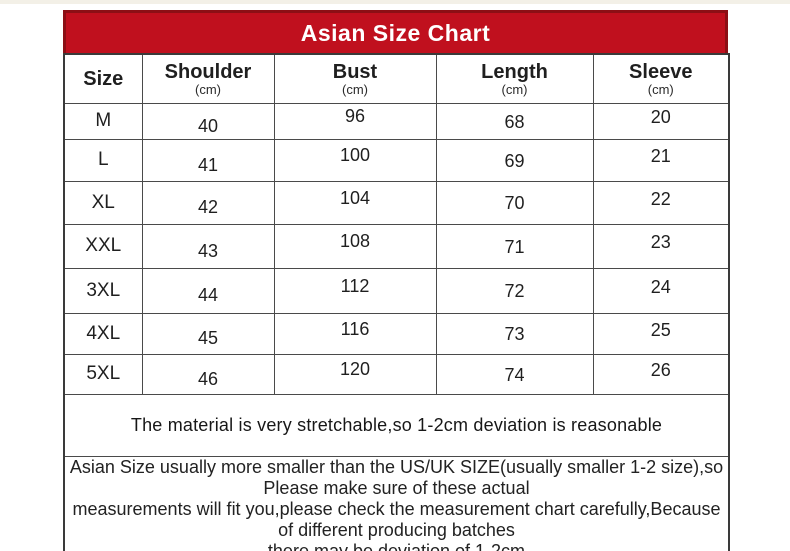 This screenshot has height=551, width=790. What do you see at coordinates (661, 160) in the screenshot?
I see `sleeve-cell: 21` at bounding box center [661, 160].